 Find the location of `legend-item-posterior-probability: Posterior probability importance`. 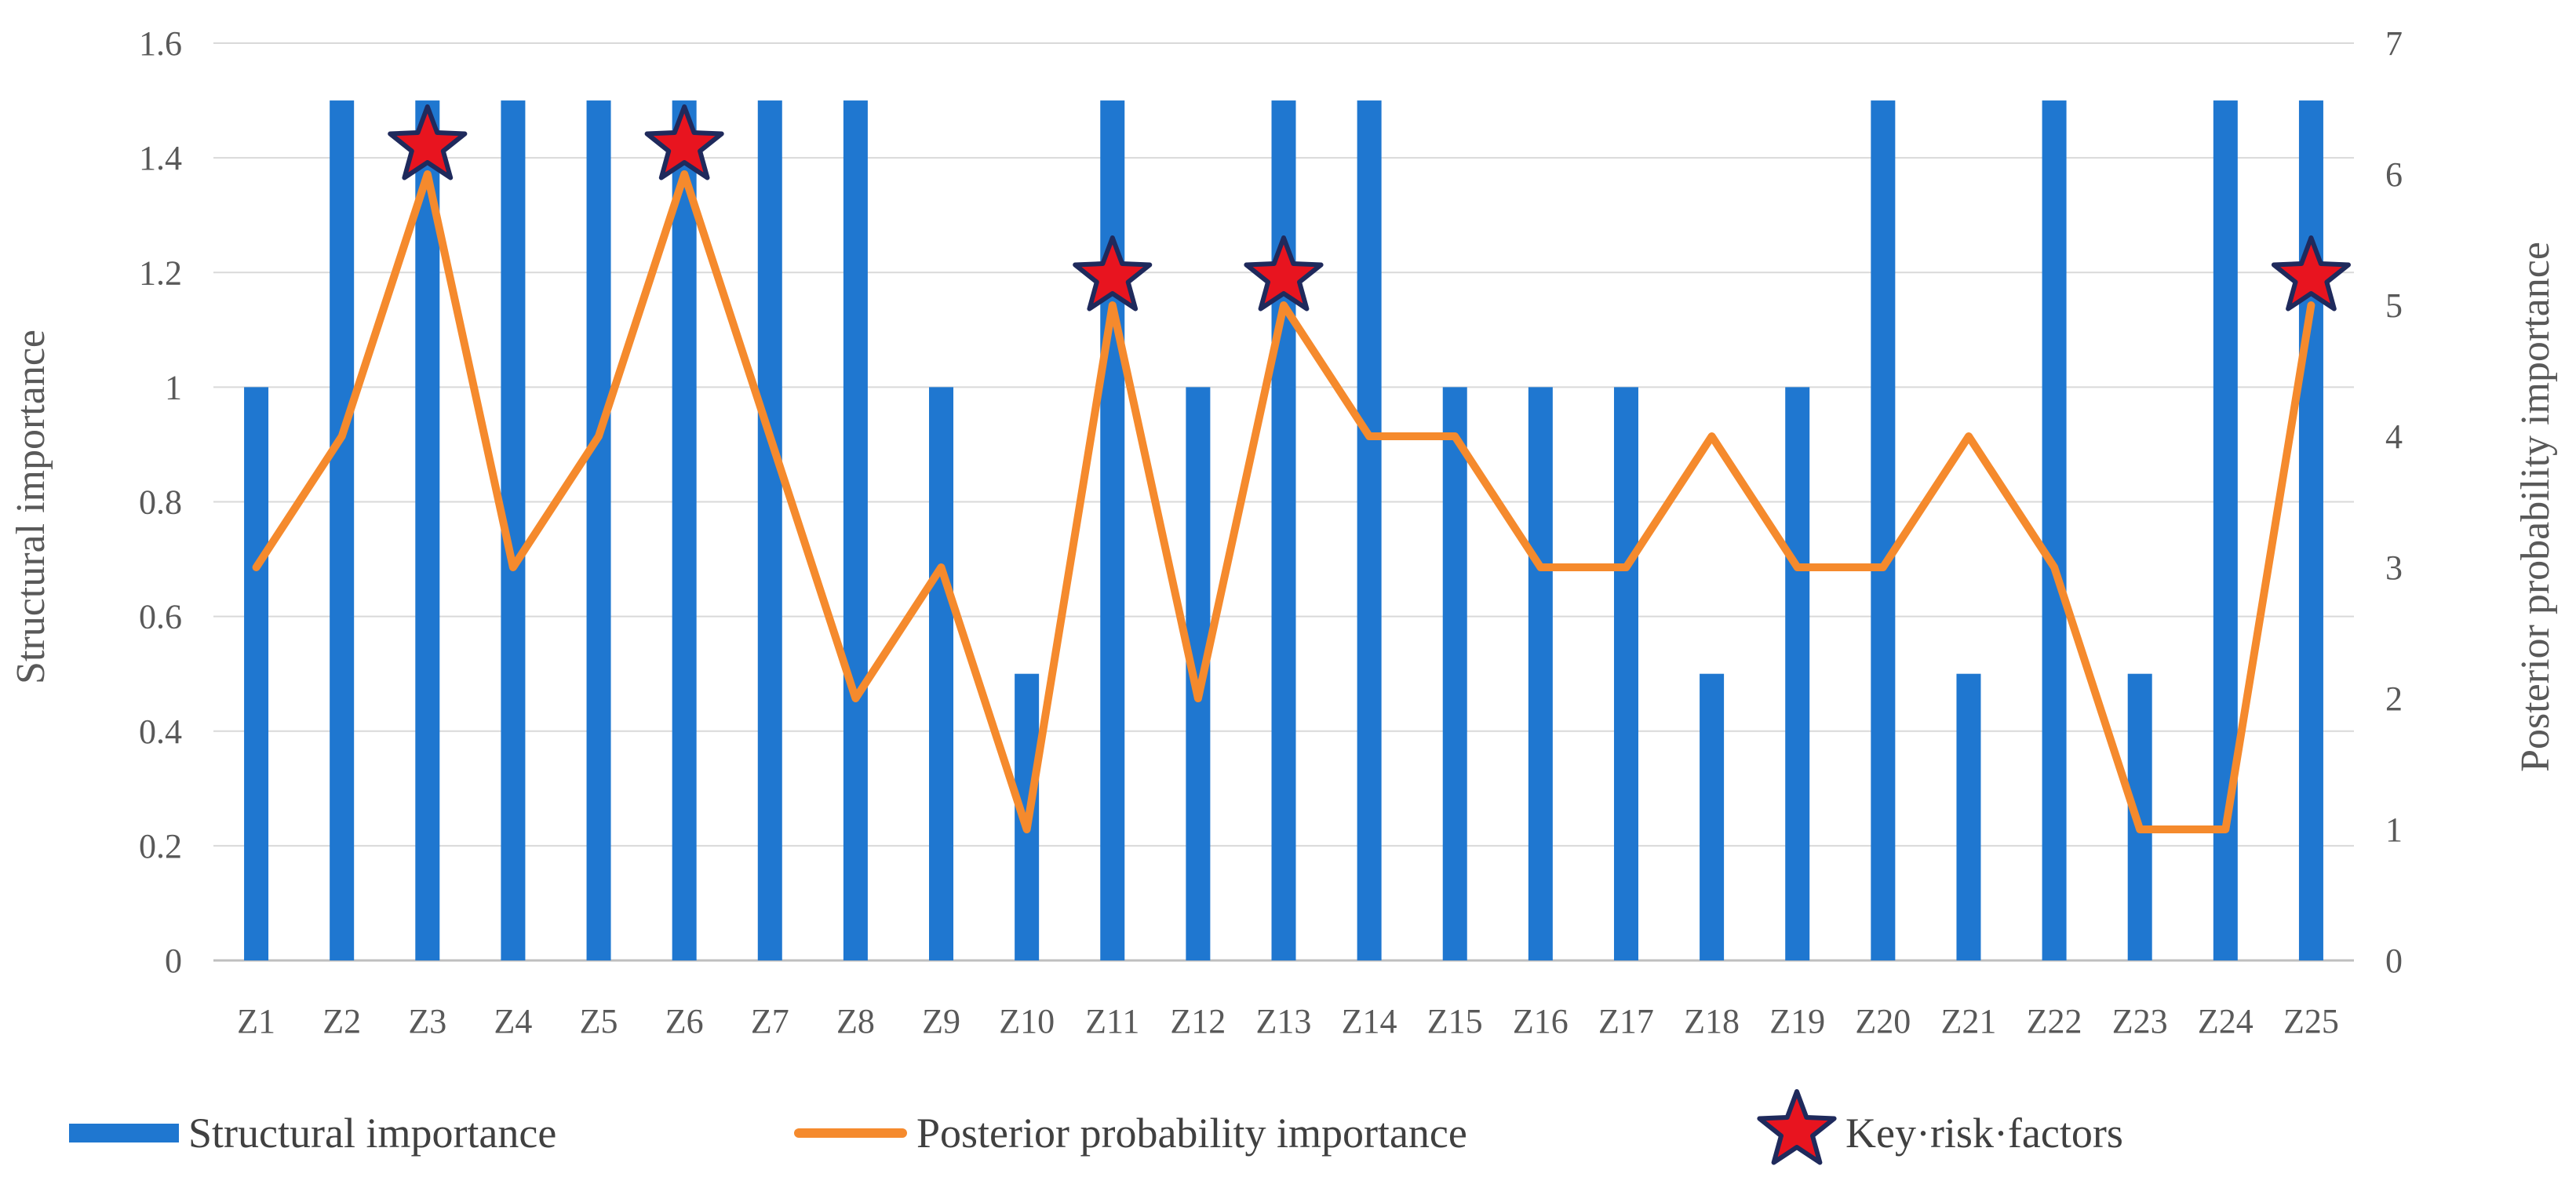

legend-item-posterior-probability: Posterior probability importance is located at coordinates (1130, 1134).